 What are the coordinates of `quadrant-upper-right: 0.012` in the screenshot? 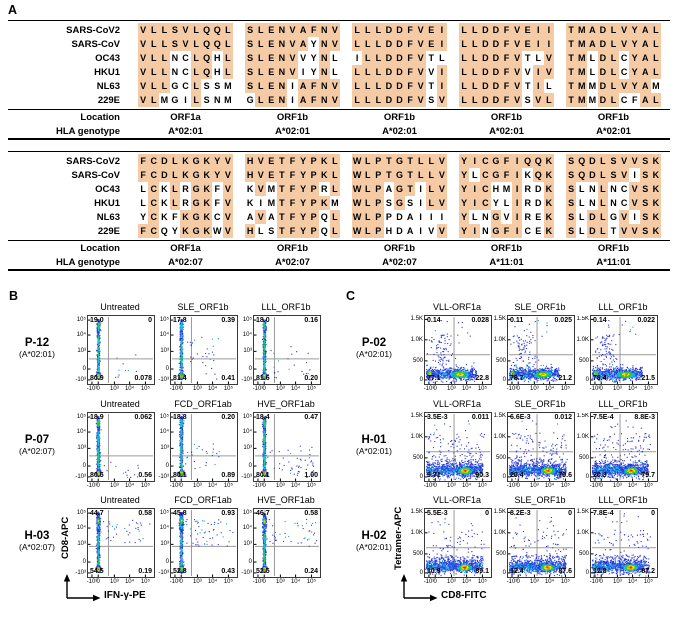 It's located at (563, 417).